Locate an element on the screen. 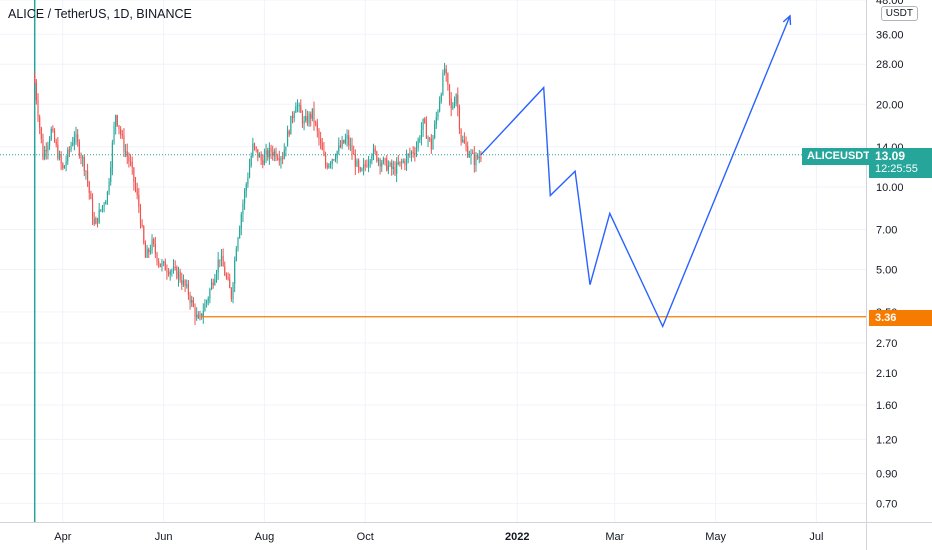 The width and height of the screenshot is (932, 550). y-tick-label-0: 48.00 is located at coordinates (890, 3).